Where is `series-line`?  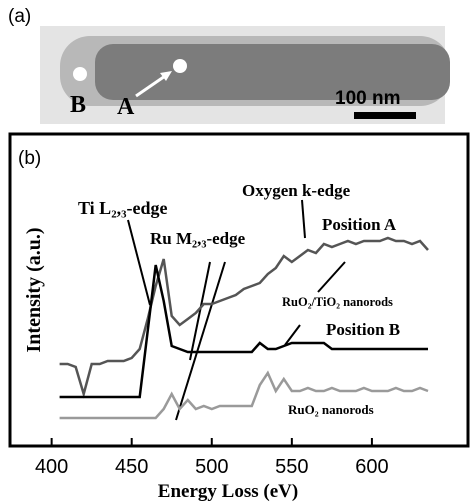
series-line is located at coordinates (244, 395).